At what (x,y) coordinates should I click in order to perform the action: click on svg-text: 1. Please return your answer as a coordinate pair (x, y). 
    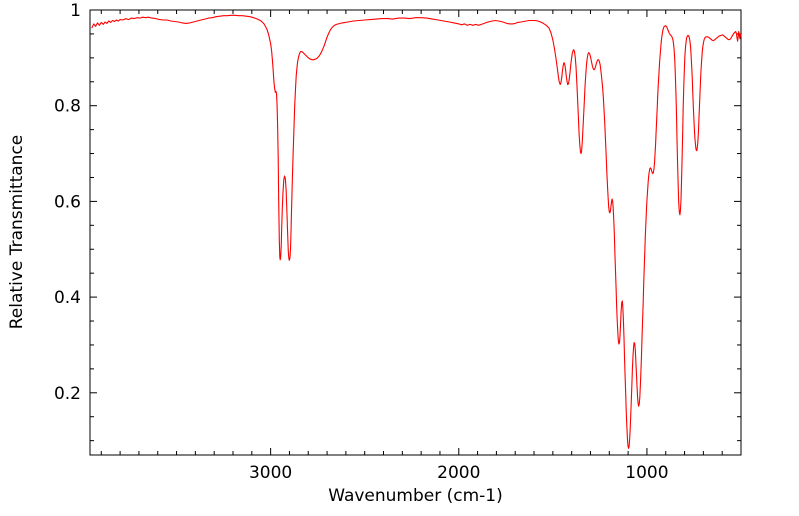
    Looking at the image, I should click on (75, 11).